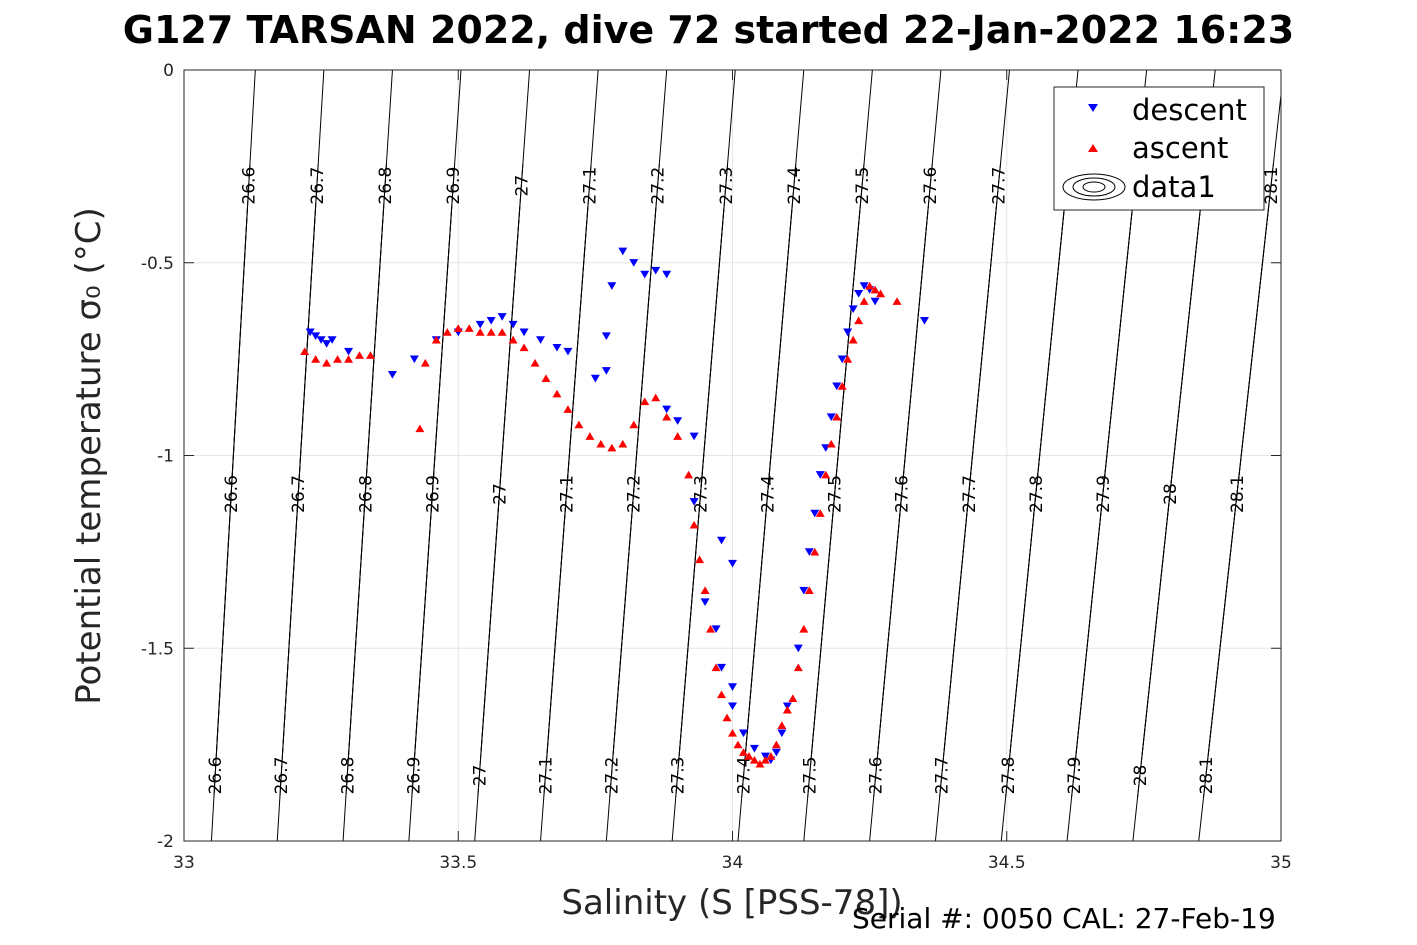  I want to click on contour-label: 28, so click(1171, 494).